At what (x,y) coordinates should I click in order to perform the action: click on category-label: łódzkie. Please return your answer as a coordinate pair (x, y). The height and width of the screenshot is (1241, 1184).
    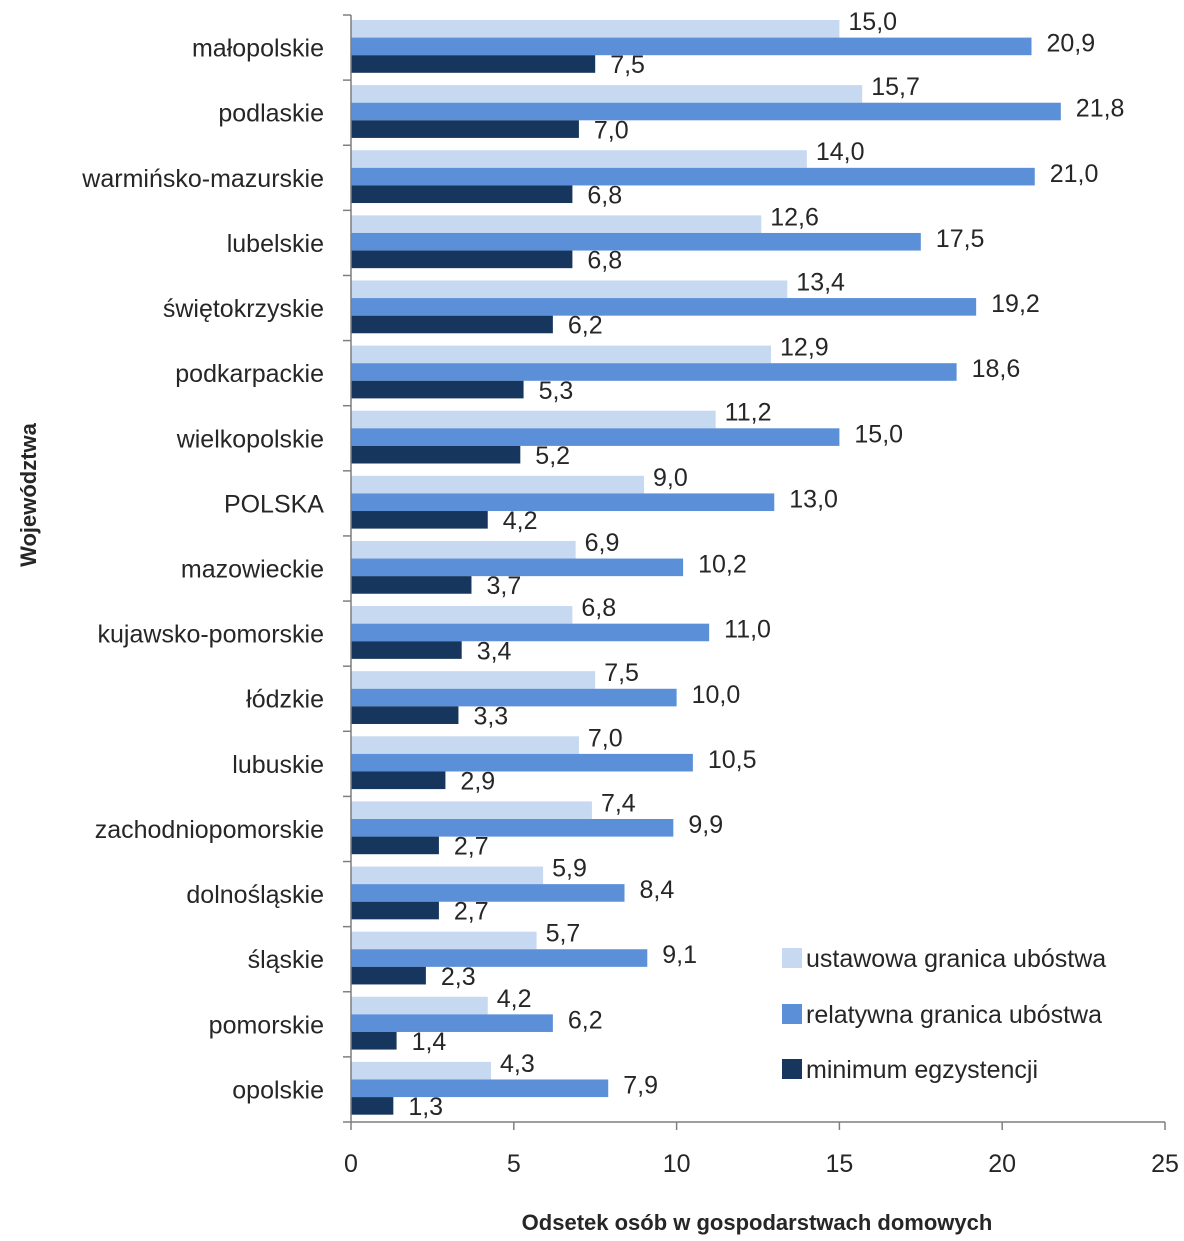
    Looking at the image, I should click on (285, 700).